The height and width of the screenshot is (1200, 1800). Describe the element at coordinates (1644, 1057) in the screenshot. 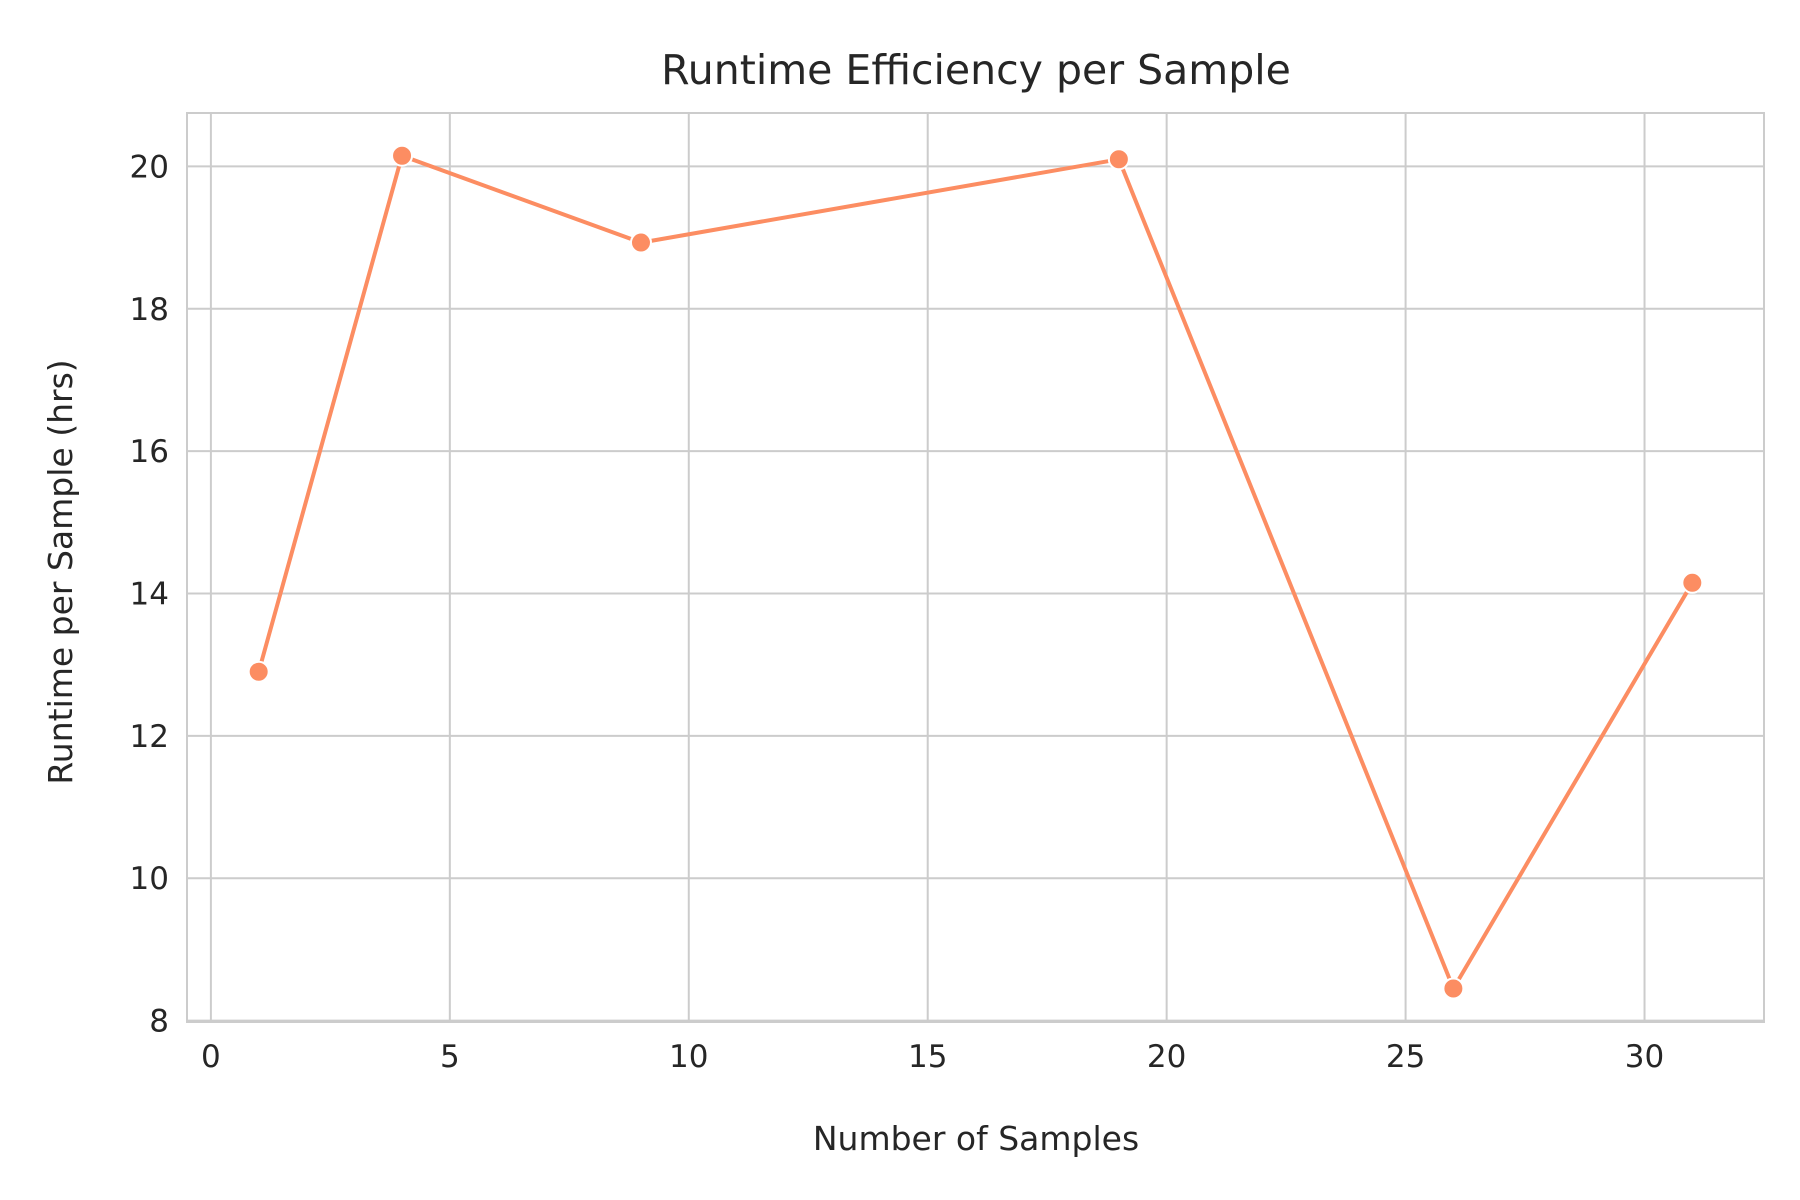

I see `x-tick-label: 30` at that location.